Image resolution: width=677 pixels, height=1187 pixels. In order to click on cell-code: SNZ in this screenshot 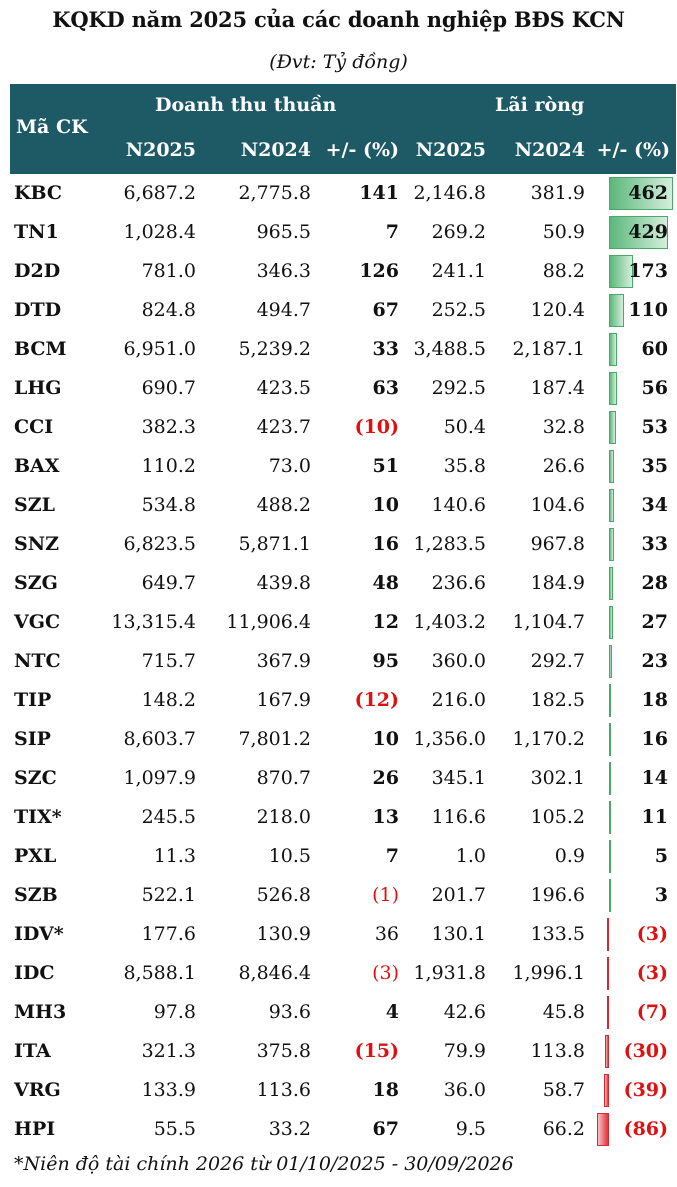, I will do `click(36, 544)`.